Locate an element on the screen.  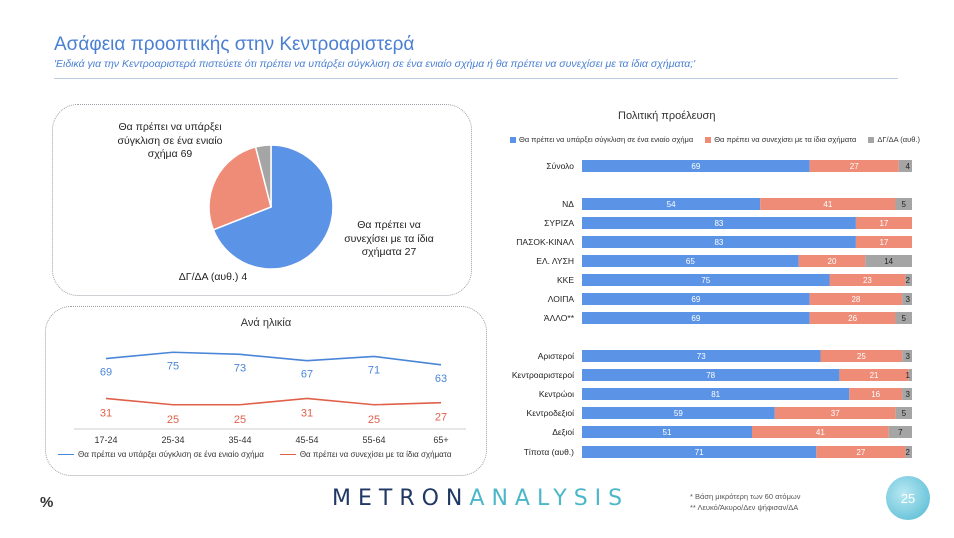
line-data-label: 67 is located at coordinates (307, 375).